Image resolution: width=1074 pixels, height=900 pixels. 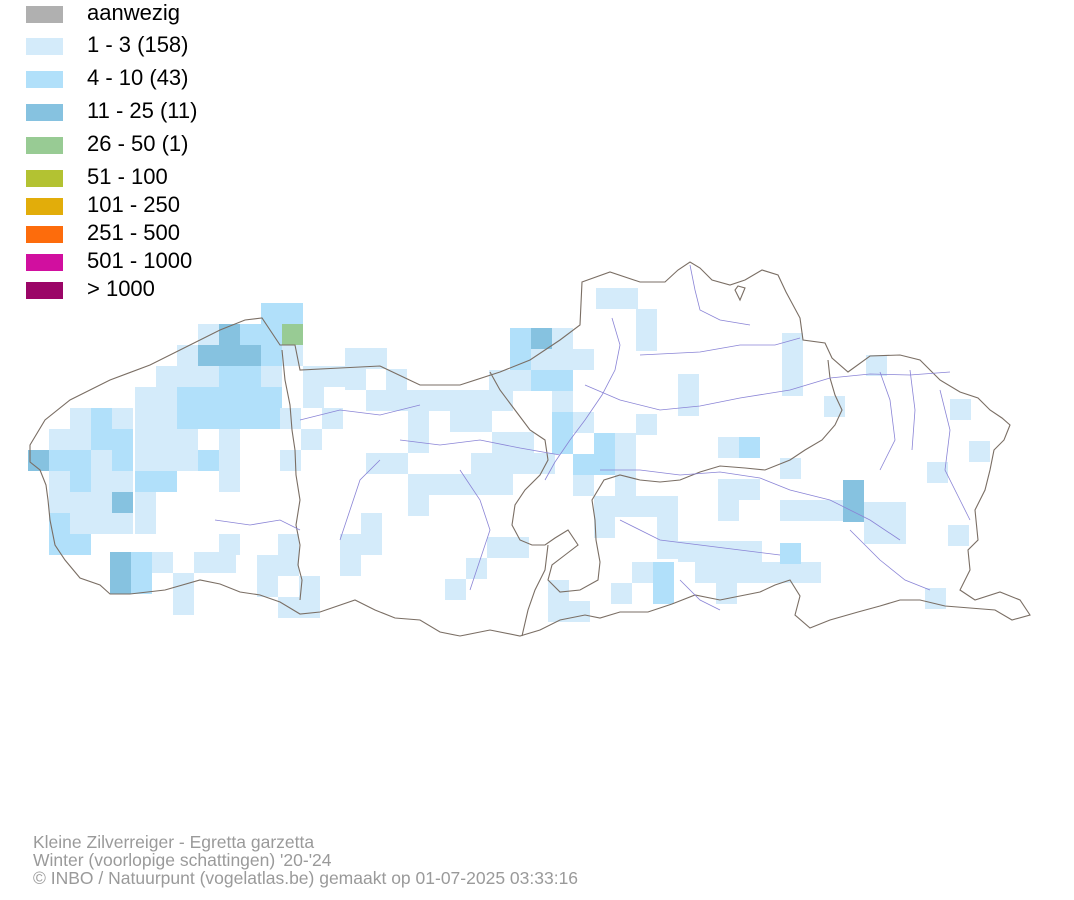 I want to click on legend-item: 251 - 500, so click(x=156, y=233).